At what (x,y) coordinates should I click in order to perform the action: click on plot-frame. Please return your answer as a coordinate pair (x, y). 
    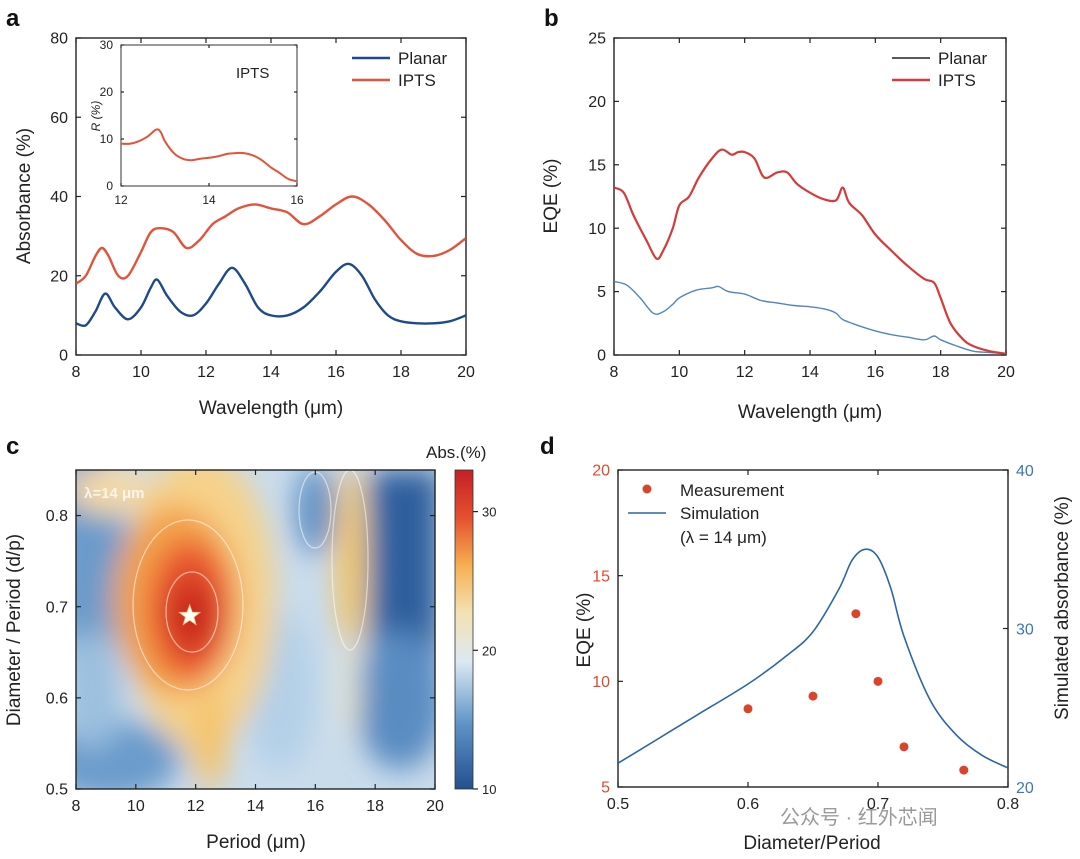
    Looking at the image, I should click on (813, 628).